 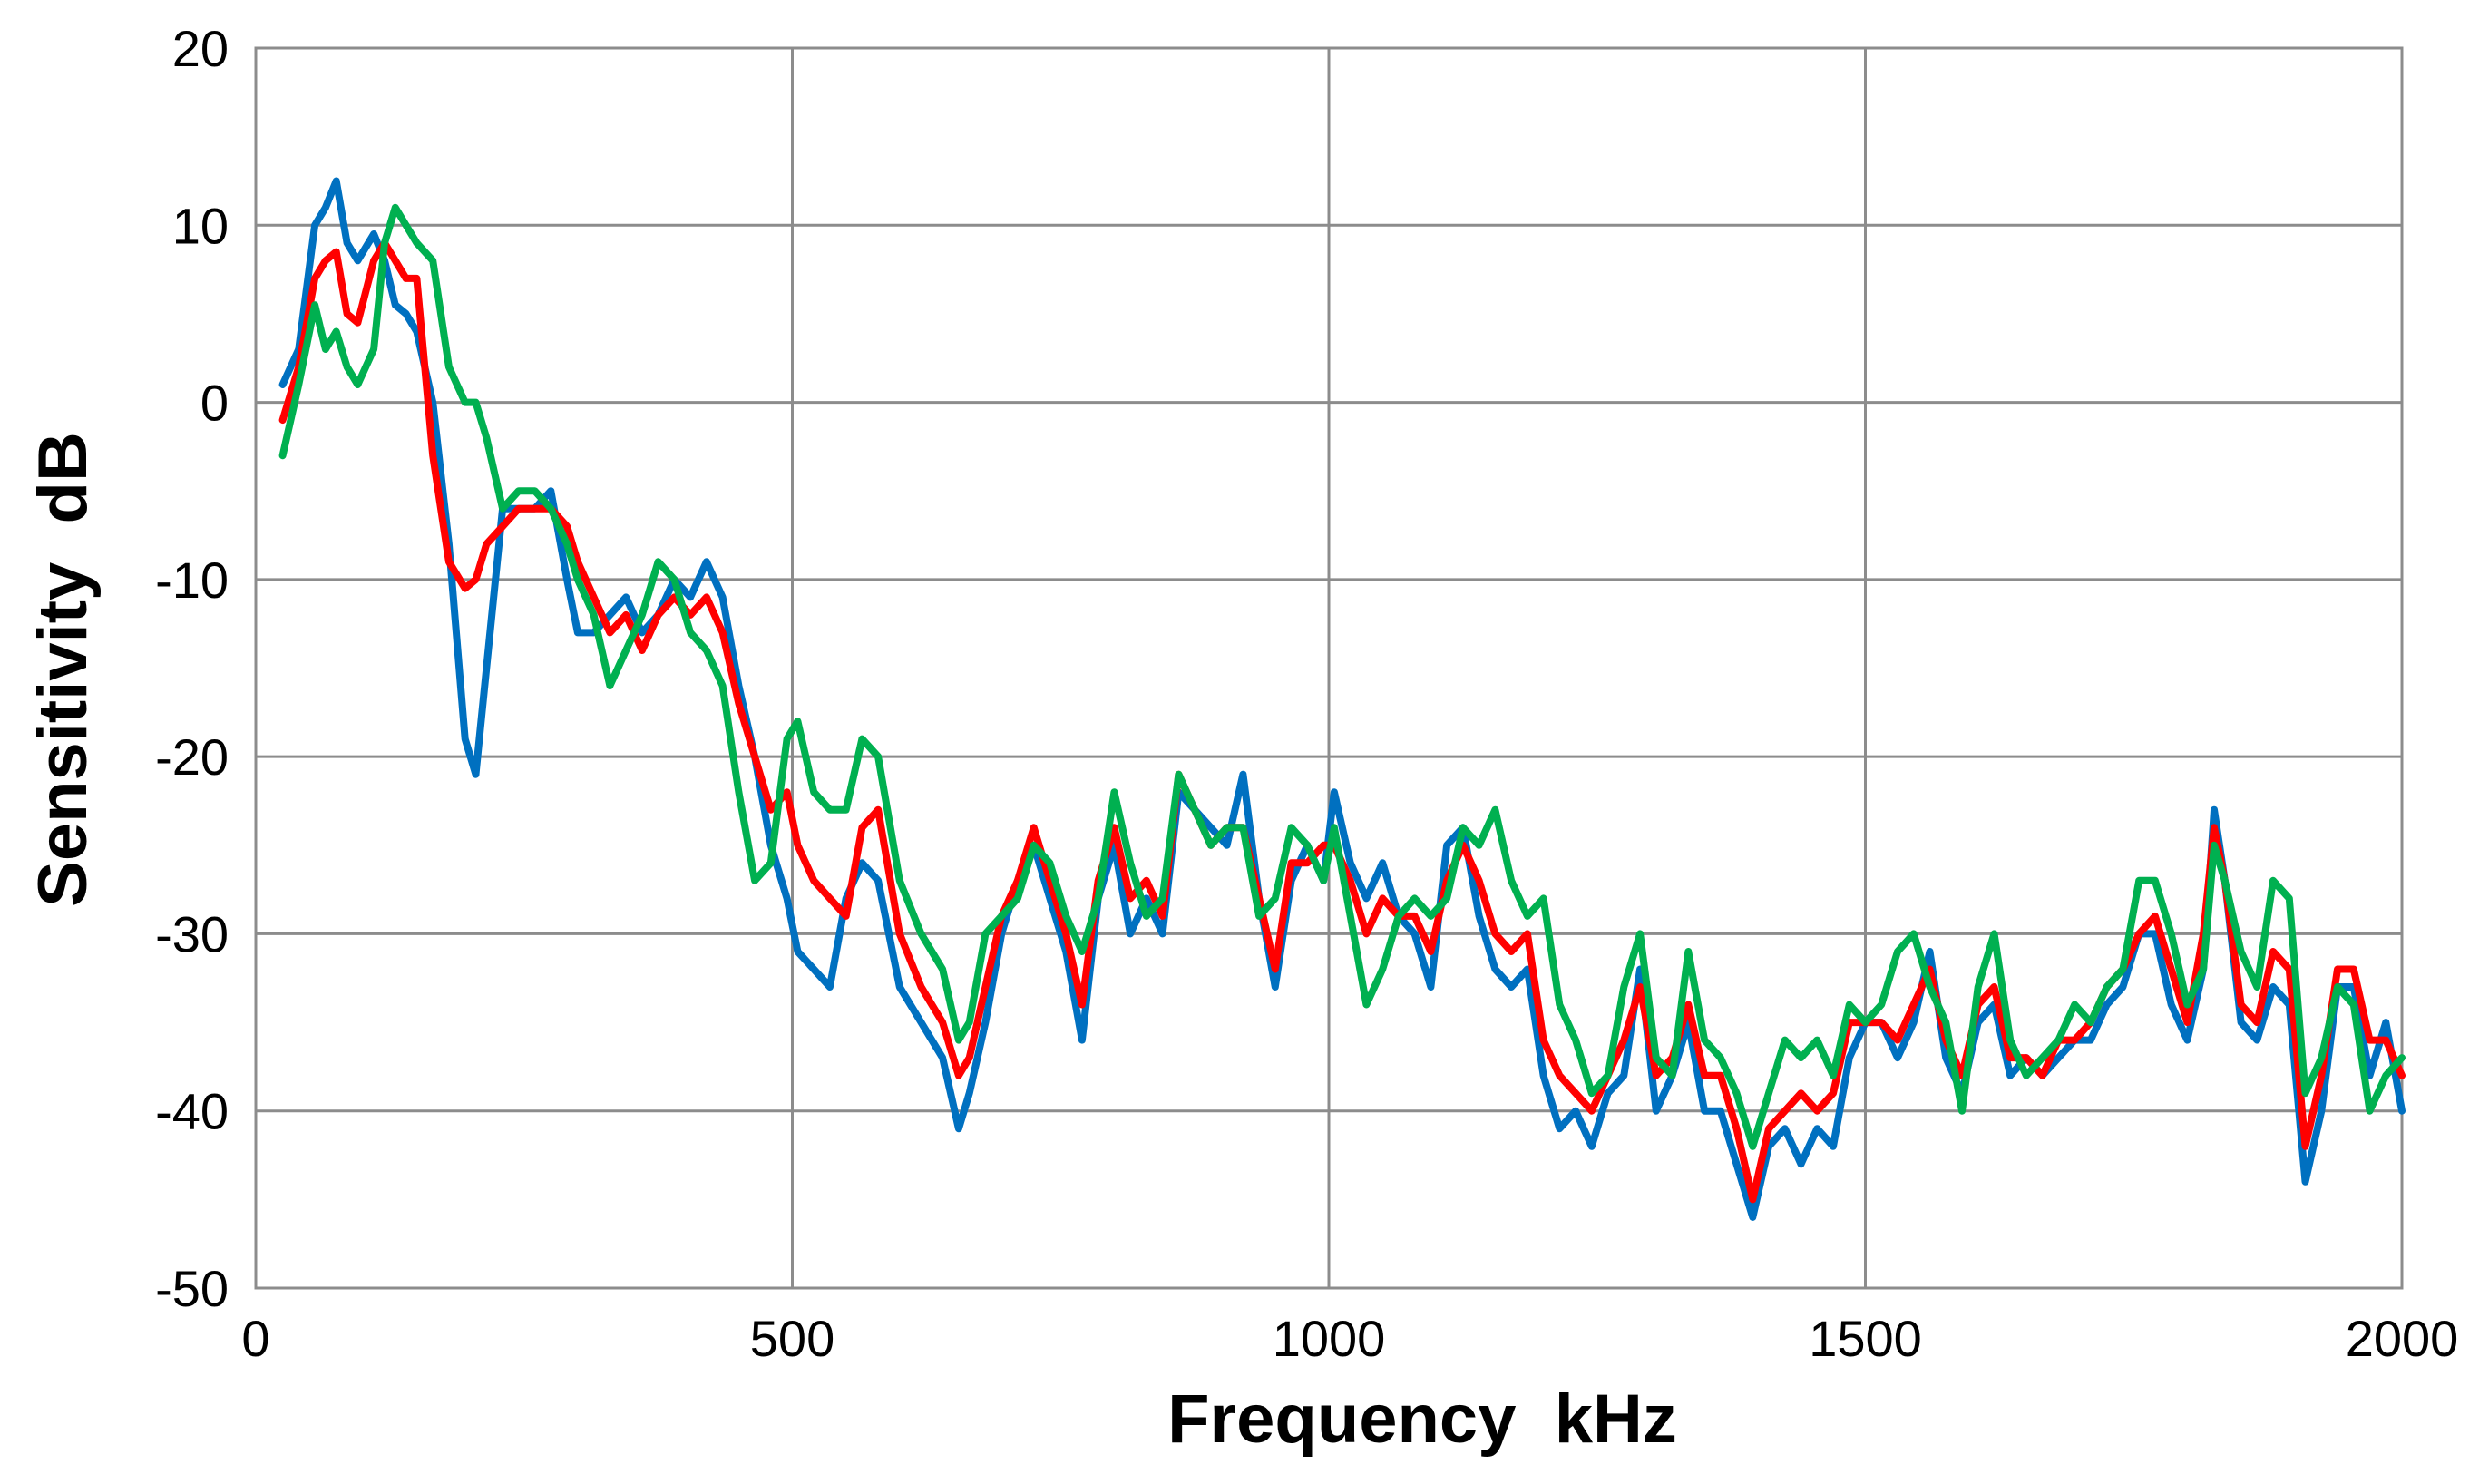 I want to click on y-tick-label: -50, so click(x=192, y=1288).